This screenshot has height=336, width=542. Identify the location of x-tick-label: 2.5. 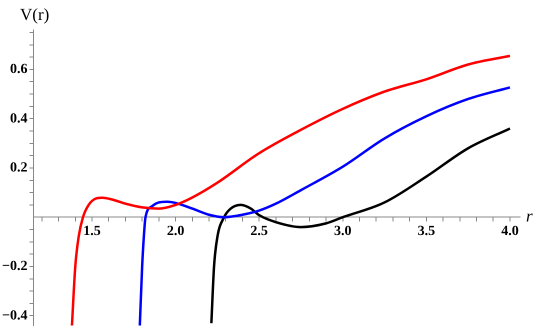
(259, 232).